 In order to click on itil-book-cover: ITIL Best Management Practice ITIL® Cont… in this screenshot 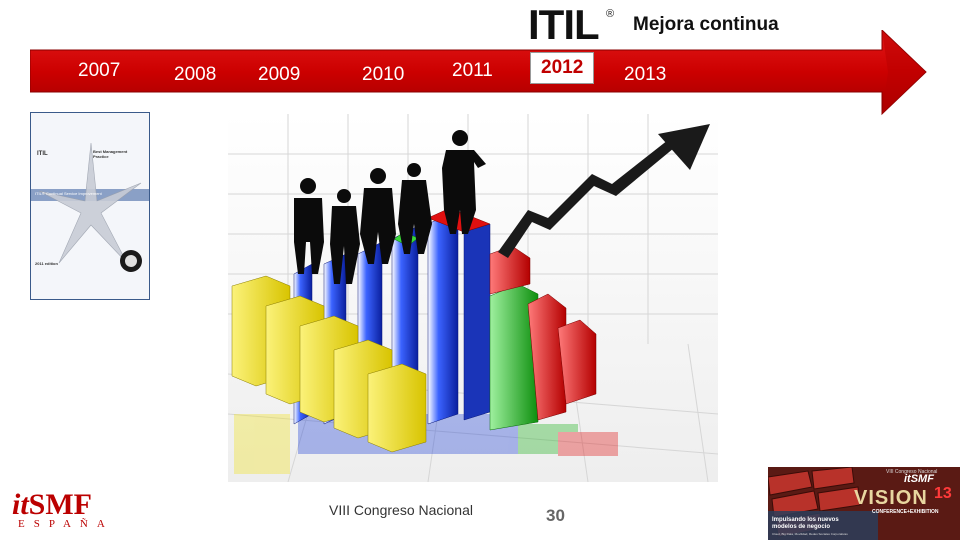, I will do `click(90, 206)`.